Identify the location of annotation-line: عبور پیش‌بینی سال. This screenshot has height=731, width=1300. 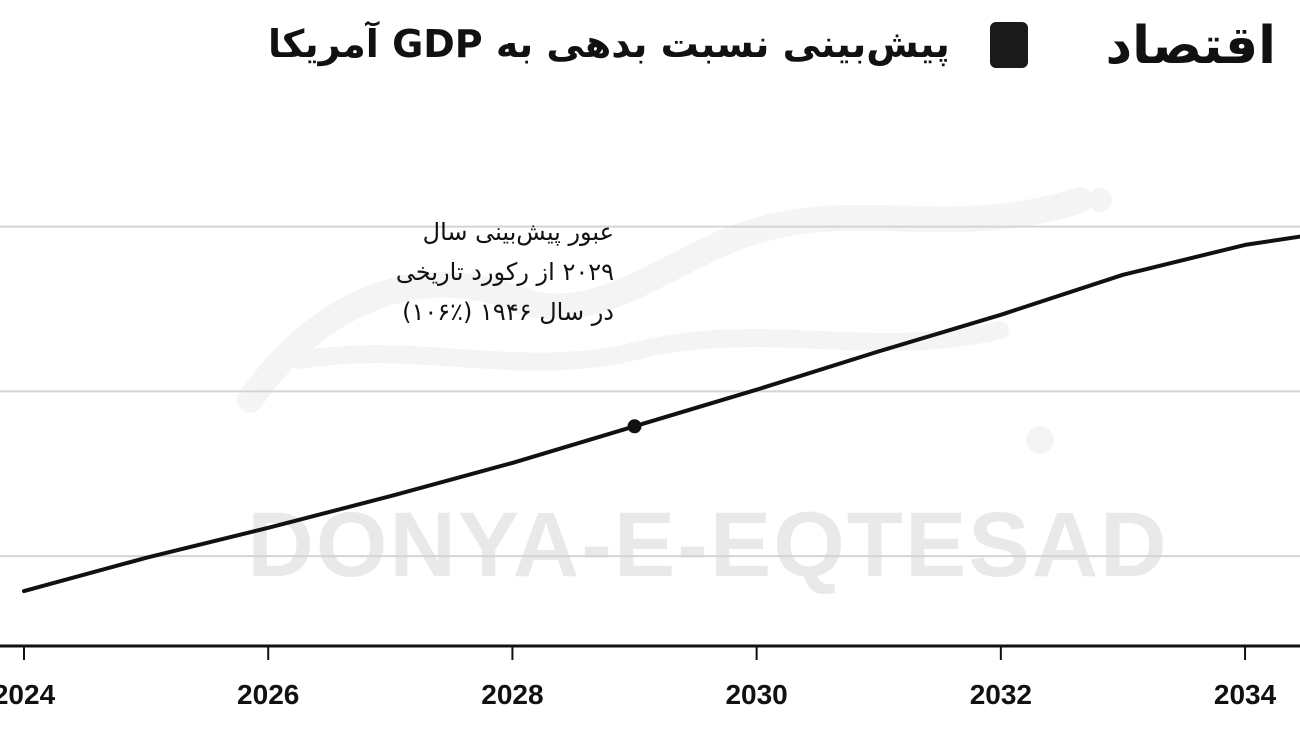
(518, 232).